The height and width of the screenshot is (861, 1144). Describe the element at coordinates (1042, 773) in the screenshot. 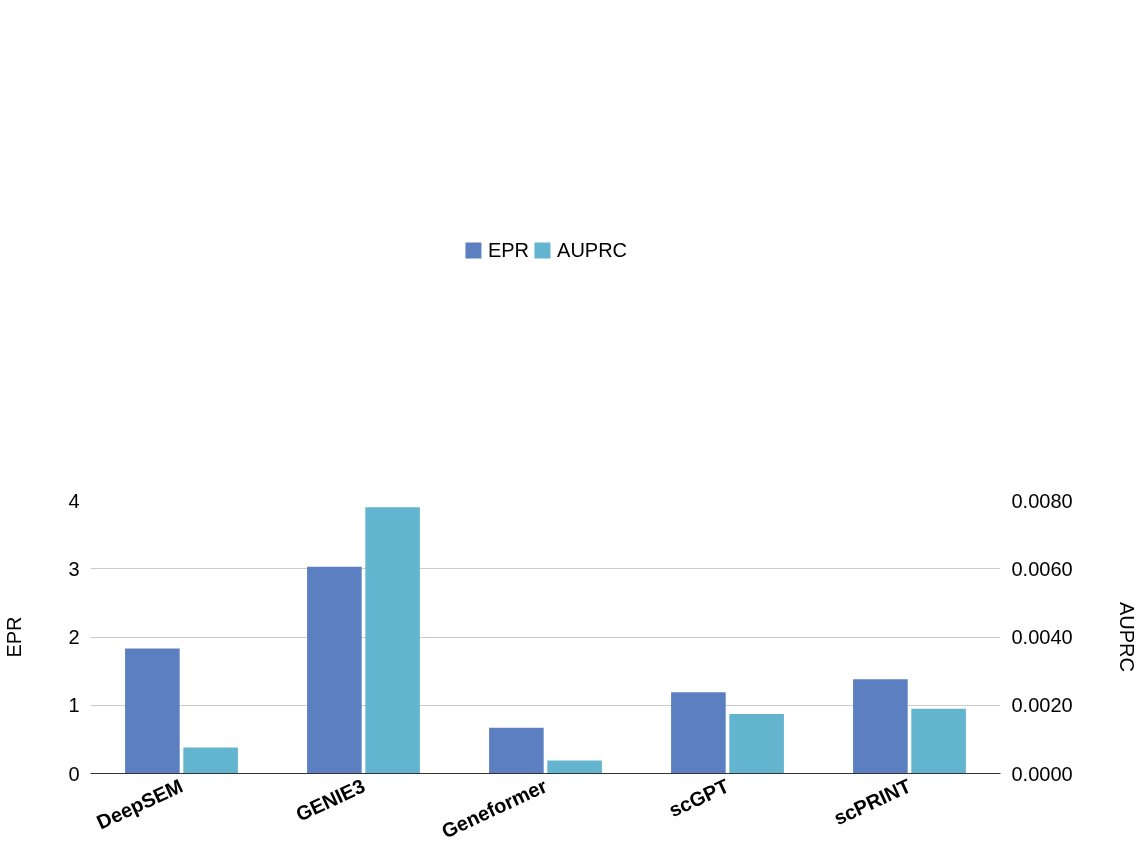

I see `y2-tick-label: 0.0000` at that location.